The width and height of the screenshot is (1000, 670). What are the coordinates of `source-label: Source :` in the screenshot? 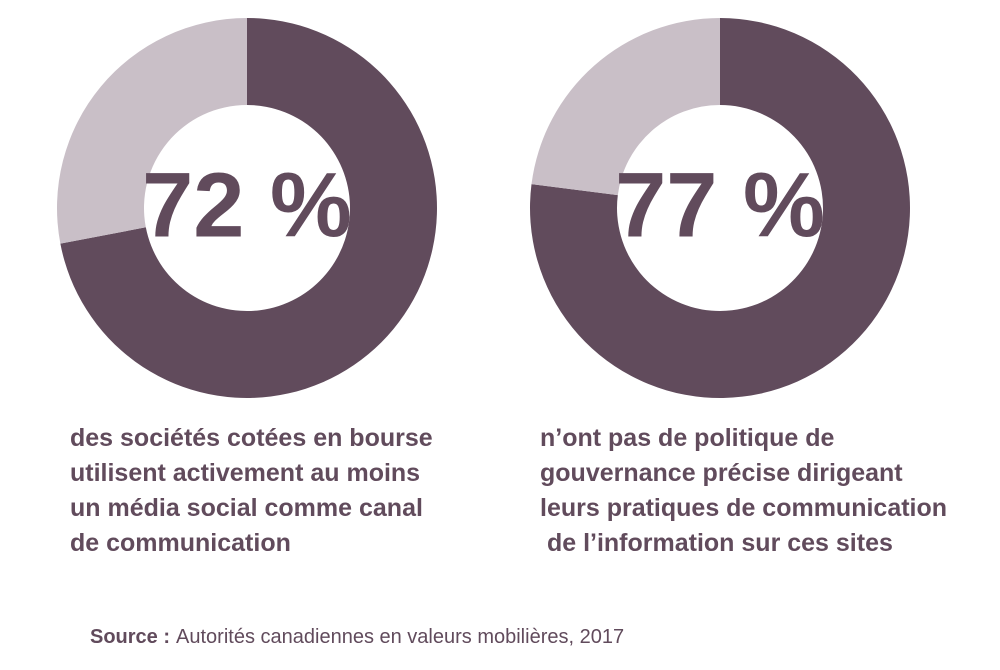 It's located at (130, 637).